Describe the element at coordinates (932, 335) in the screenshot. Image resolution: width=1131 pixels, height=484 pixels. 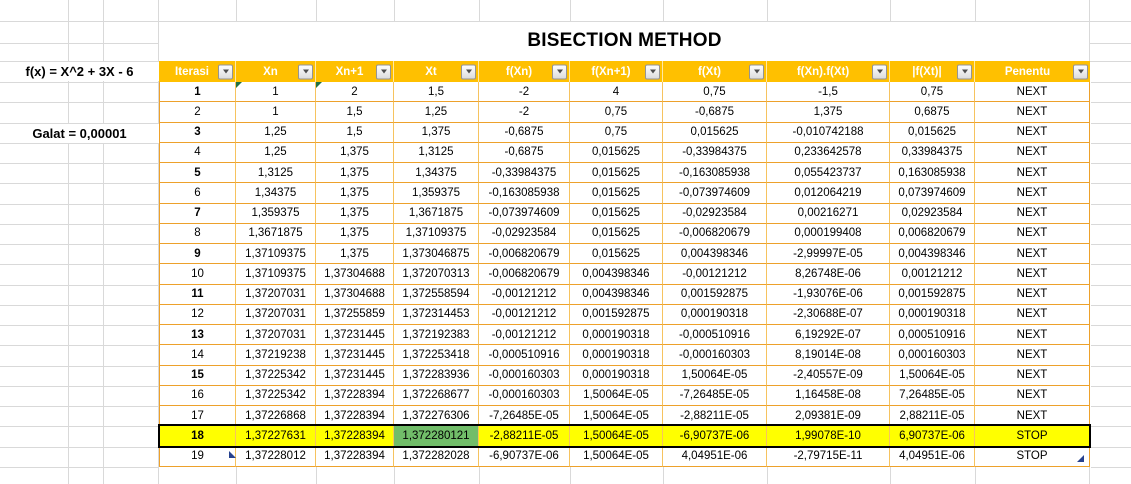
I see `cell-f-xt: 0,000510916` at that location.